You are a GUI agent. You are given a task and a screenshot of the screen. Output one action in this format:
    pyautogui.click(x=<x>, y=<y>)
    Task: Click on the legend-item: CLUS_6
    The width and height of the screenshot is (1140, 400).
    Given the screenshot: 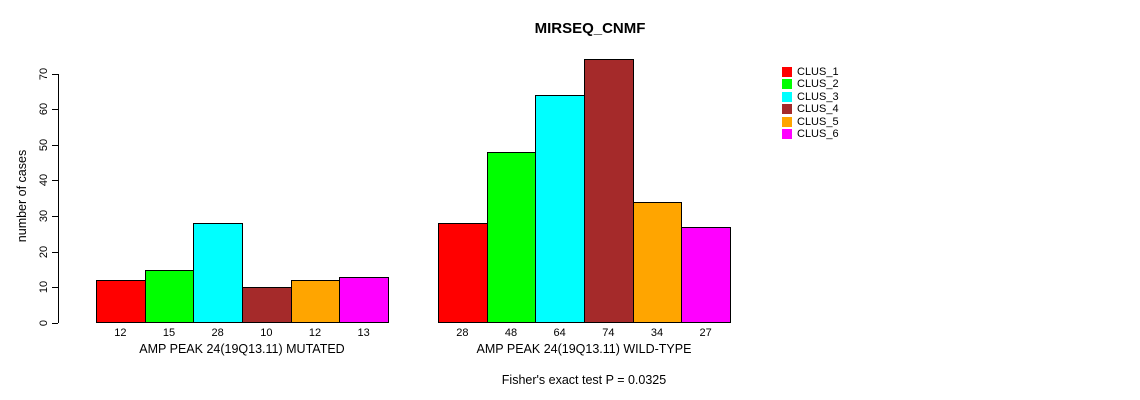 What is the action you would take?
    pyautogui.click(x=810, y=134)
    